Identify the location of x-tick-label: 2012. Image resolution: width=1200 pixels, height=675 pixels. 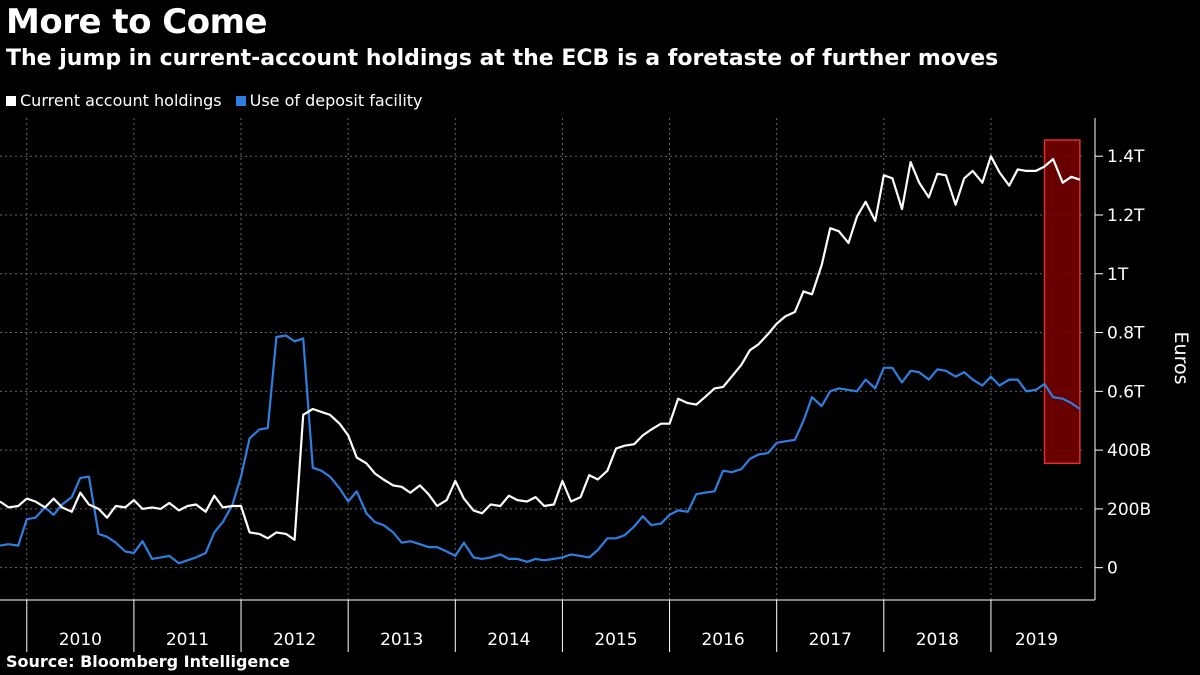
(294, 640).